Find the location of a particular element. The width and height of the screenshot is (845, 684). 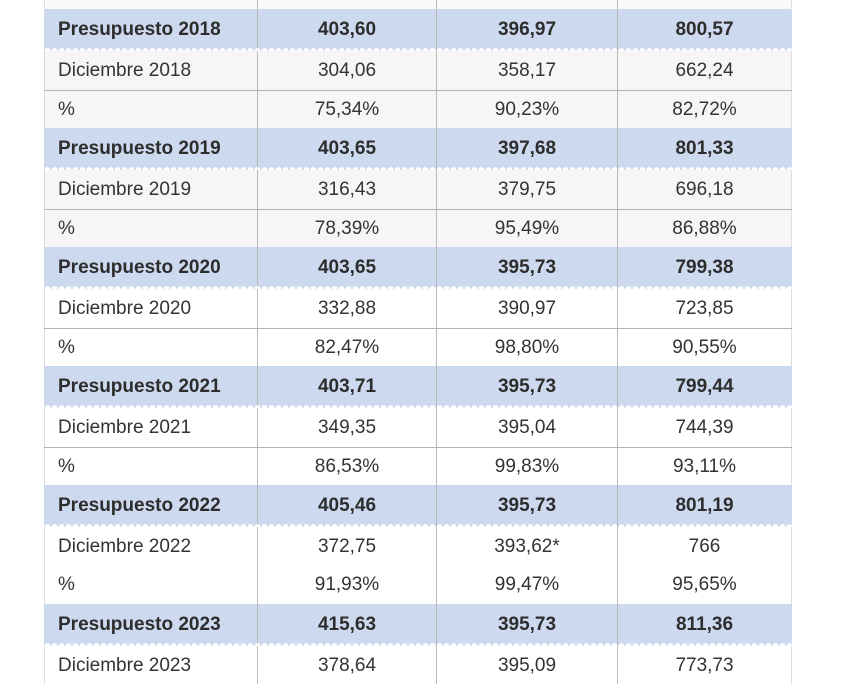

value-cell: 773,73 is located at coordinates (704, 665).